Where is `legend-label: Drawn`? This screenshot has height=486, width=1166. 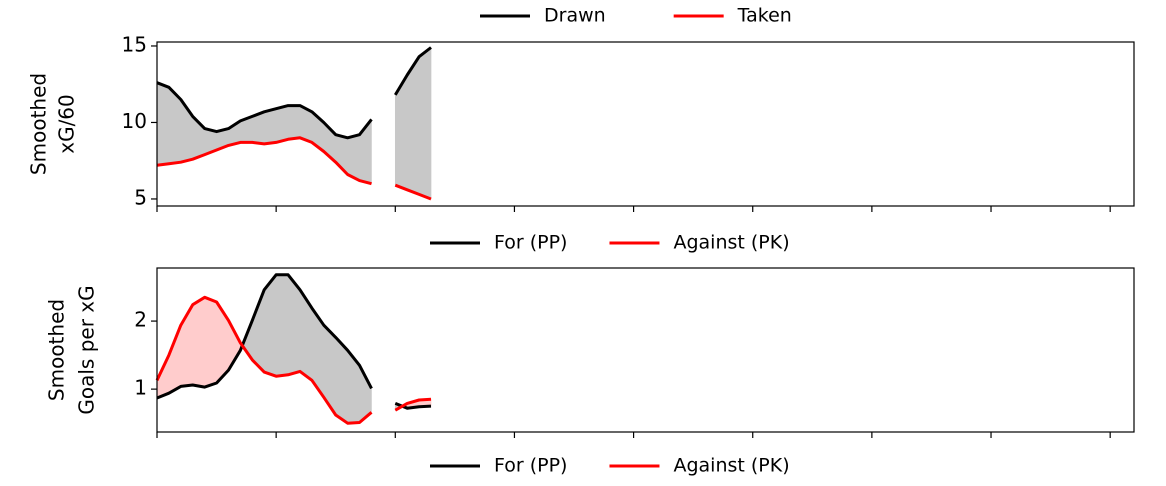
legend-label: Drawn is located at coordinates (575, 16).